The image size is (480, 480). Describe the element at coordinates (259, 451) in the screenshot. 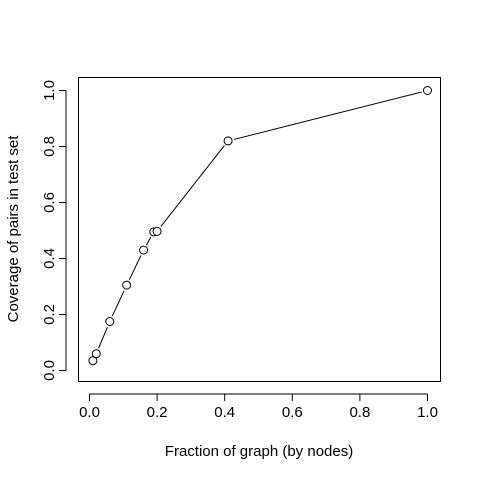

I see `x-axis-title: Fraction of graph (by nodes)` at that location.